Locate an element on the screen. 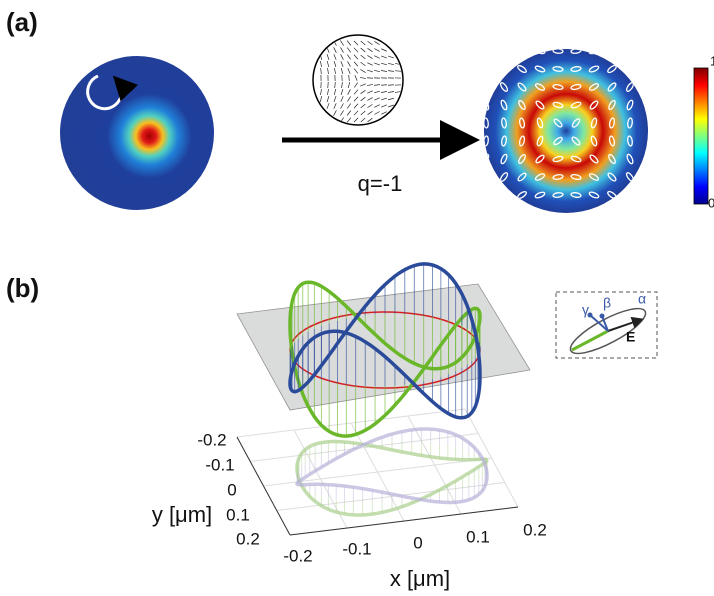  floor-grid is located at coordinates (377, 472).